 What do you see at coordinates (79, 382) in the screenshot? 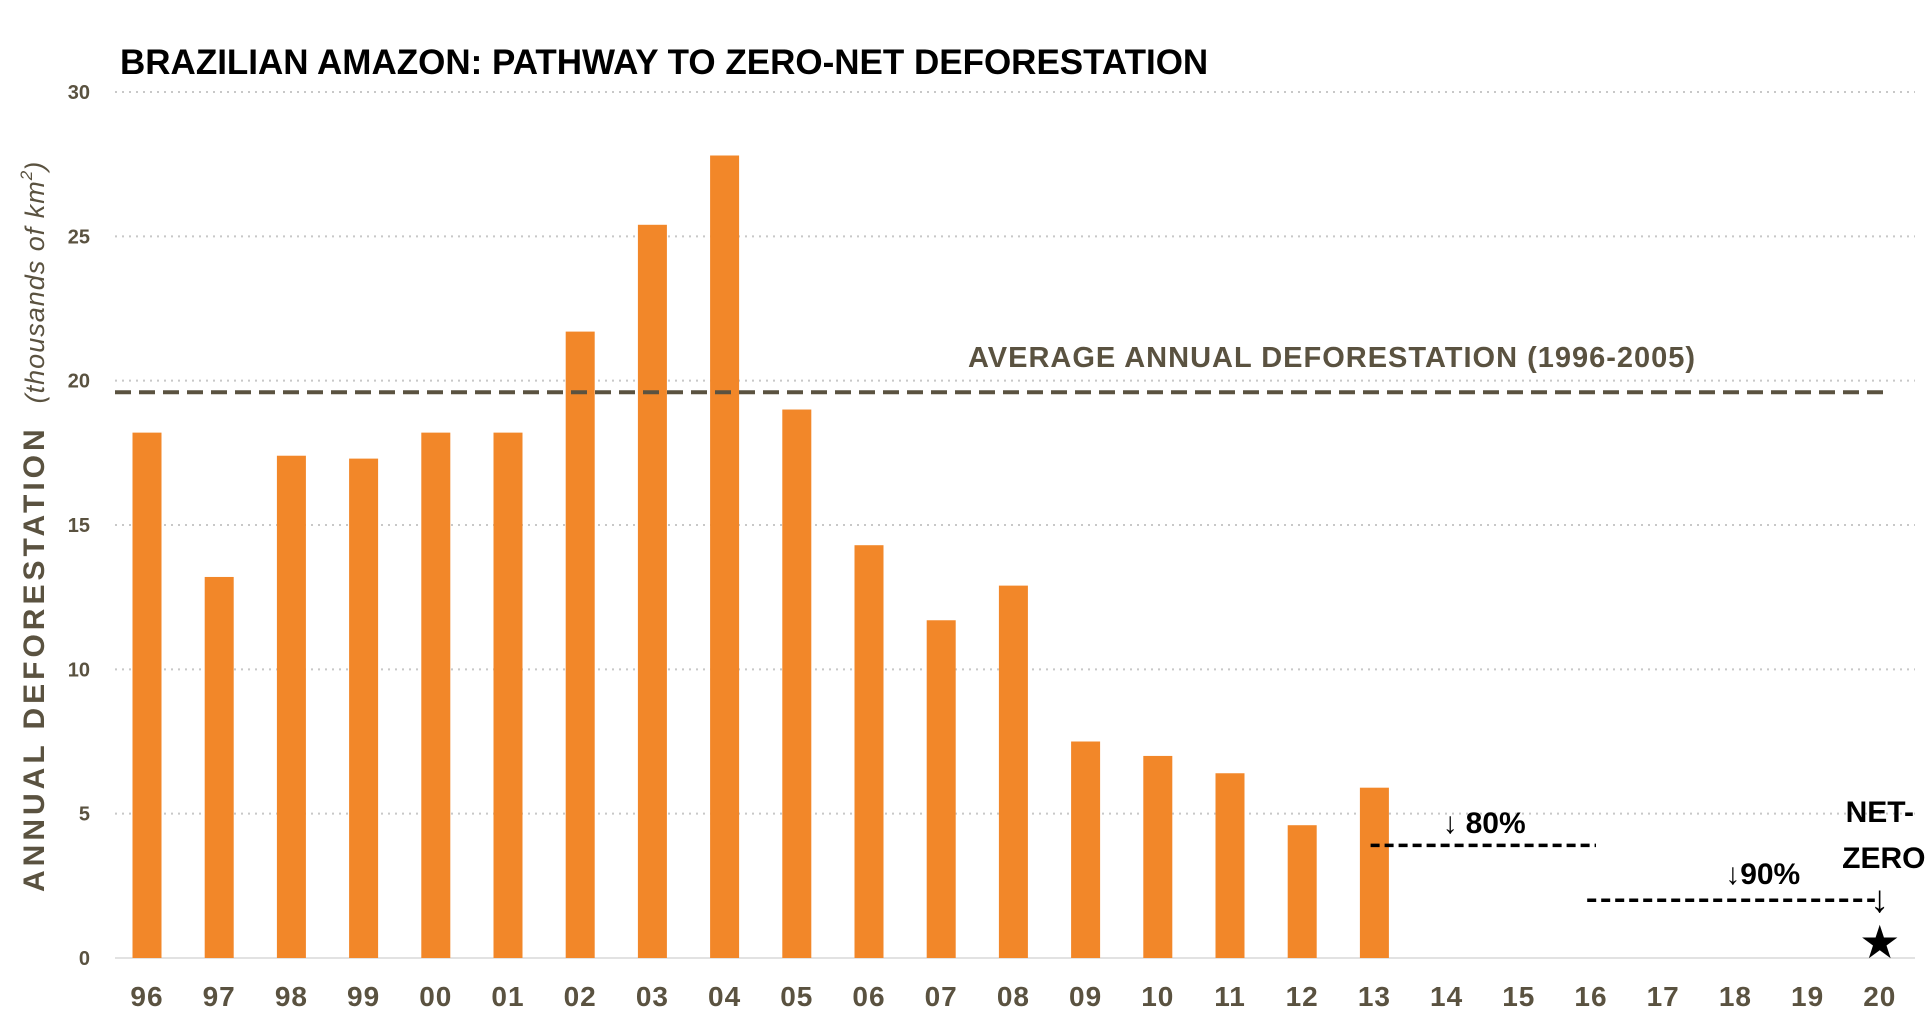
I see `y-tick-label: 20` at bounding box center [79, 382].